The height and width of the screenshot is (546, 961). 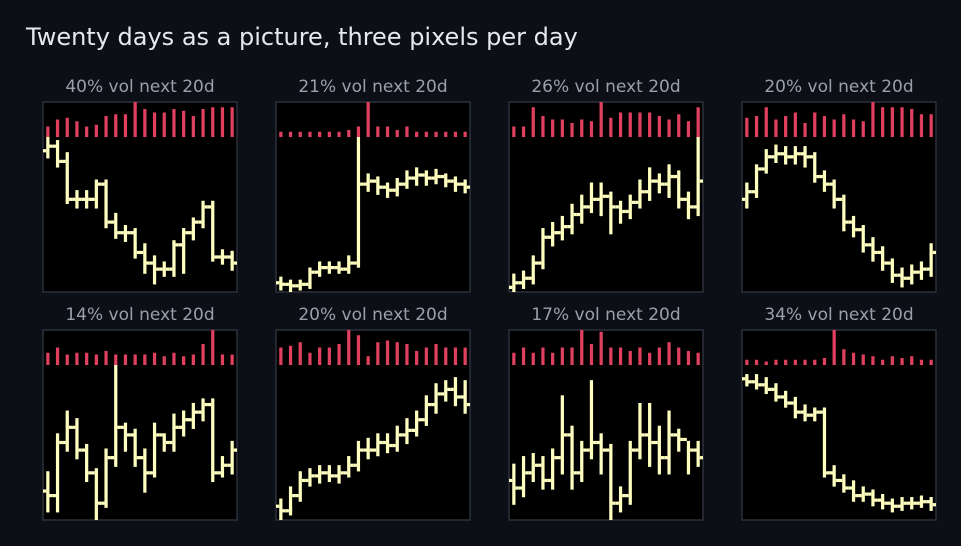 I want to click on panel-title: 26% vol next 20d, so click(x=605, y=87).